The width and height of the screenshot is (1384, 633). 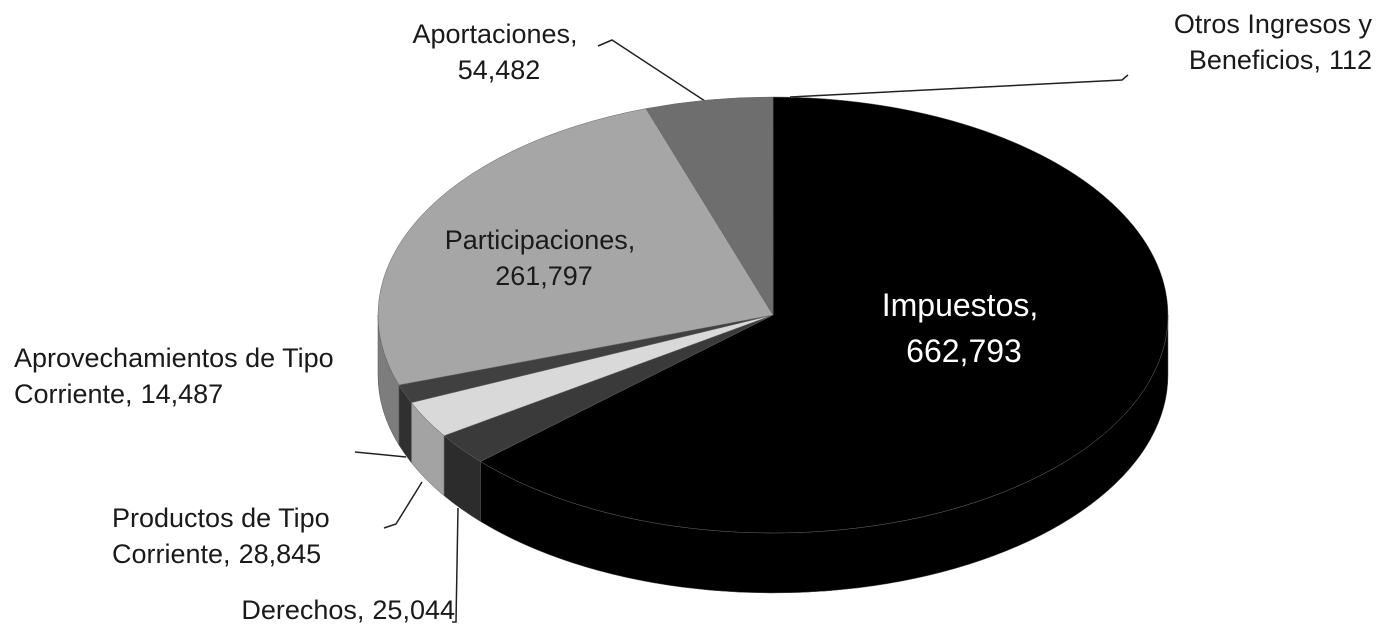 I want to click on data-label: Otros Ingresos y Beneficios, 112, so click(x=1241, y=42).